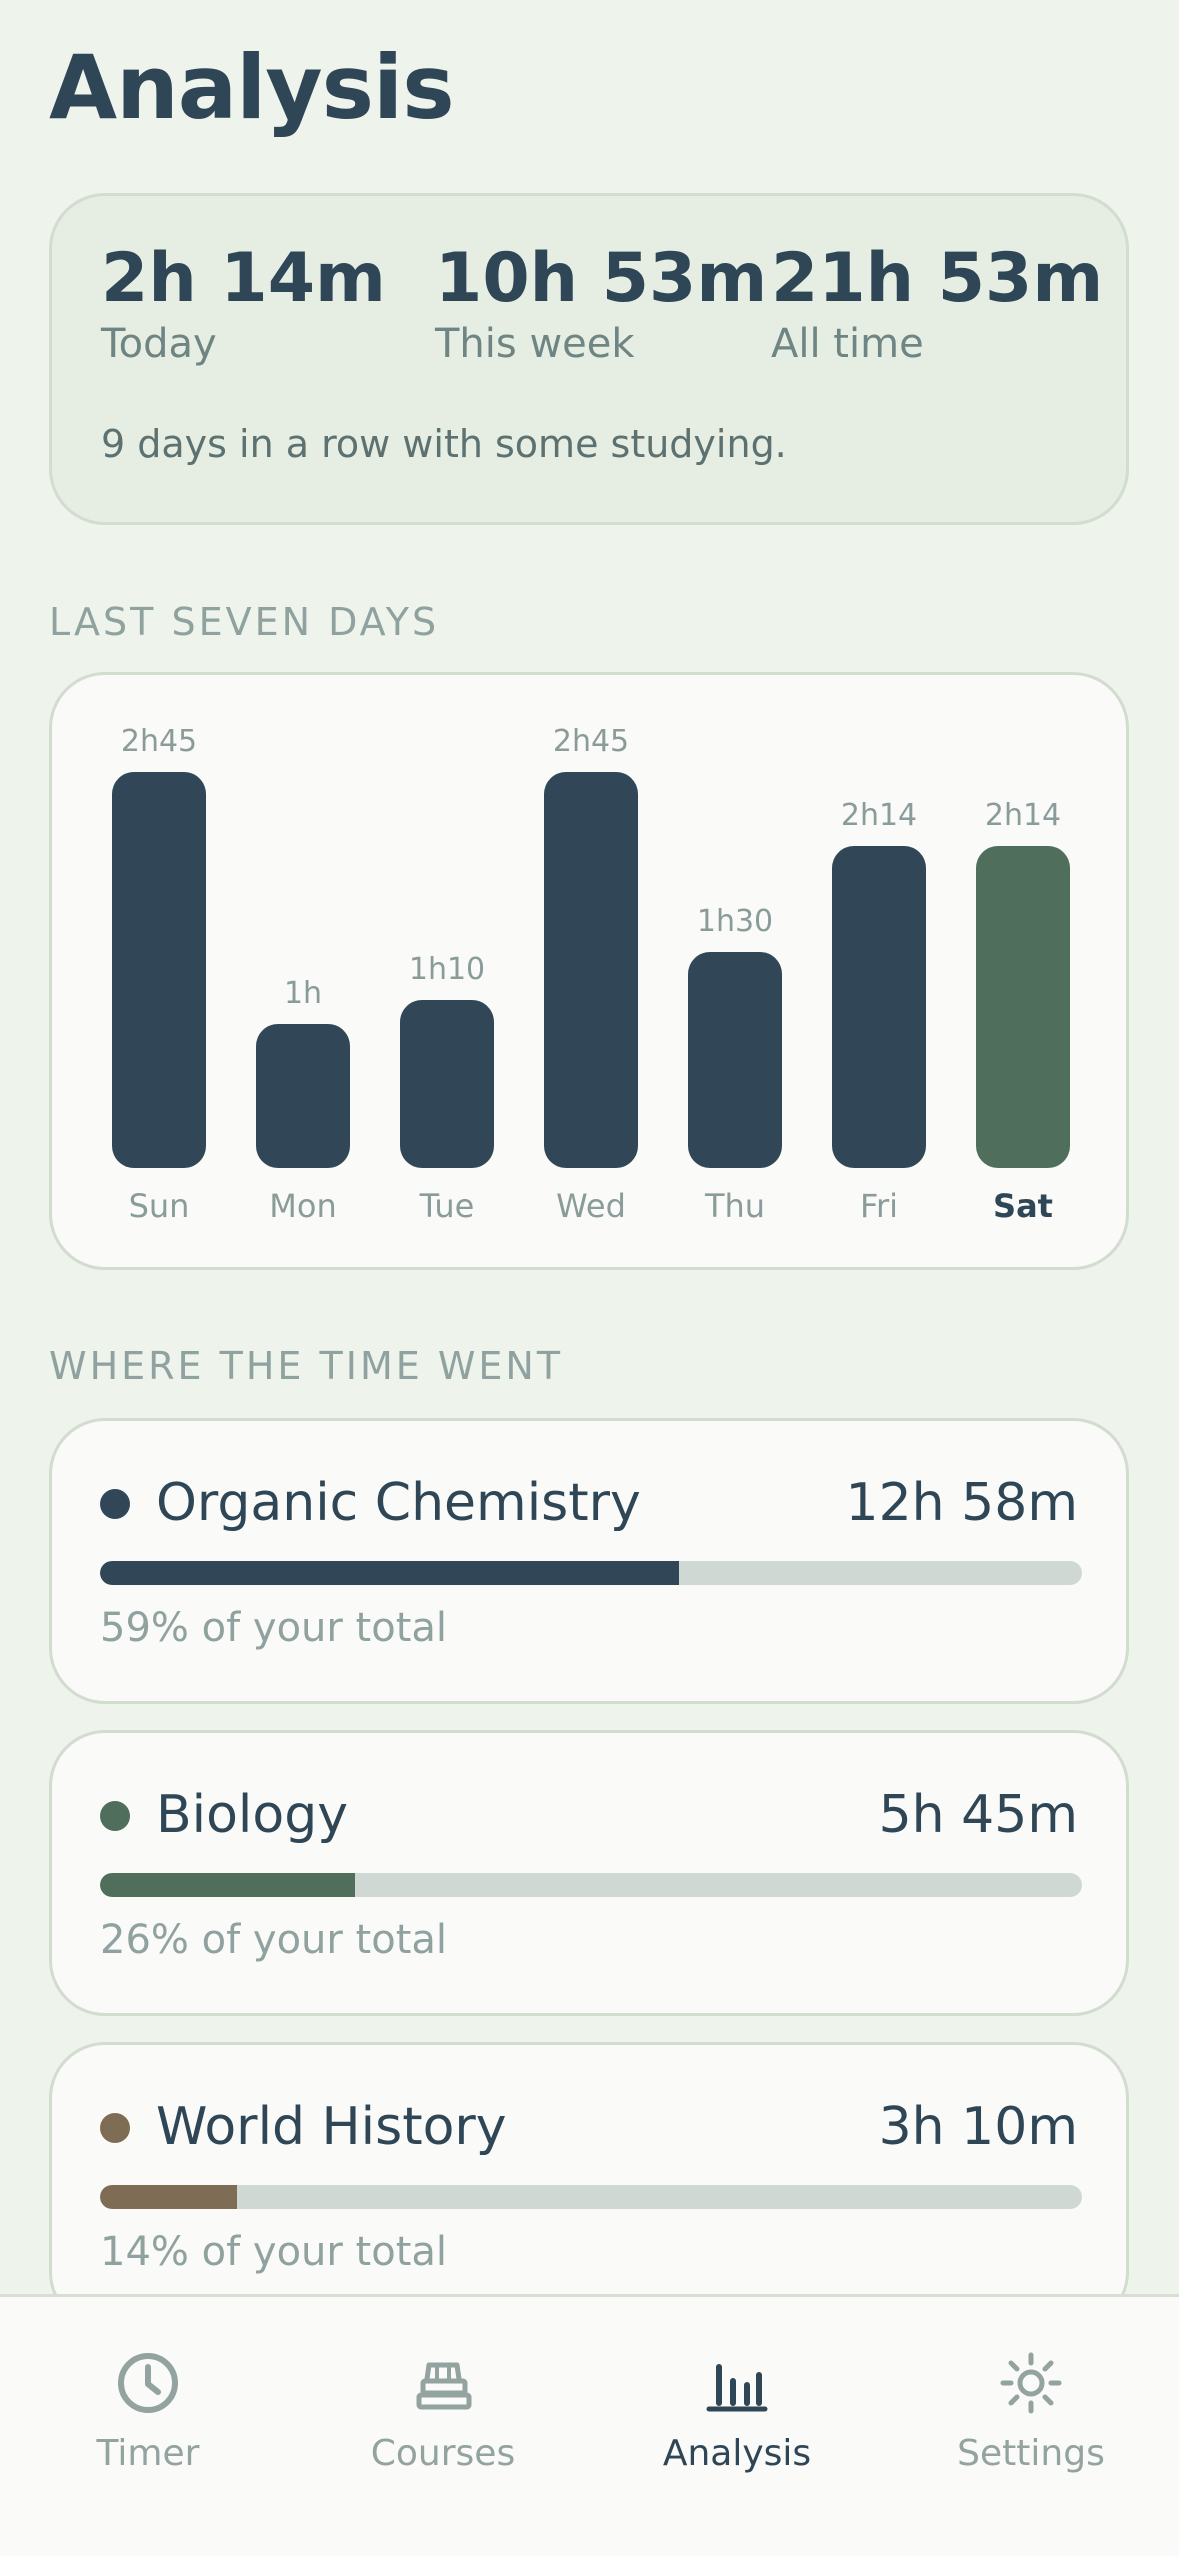 The image size is (1179, 2556). Describe the element at coordinates (978, 1815) in the screenshot. I see `course-time: 5h 45m` at that location.